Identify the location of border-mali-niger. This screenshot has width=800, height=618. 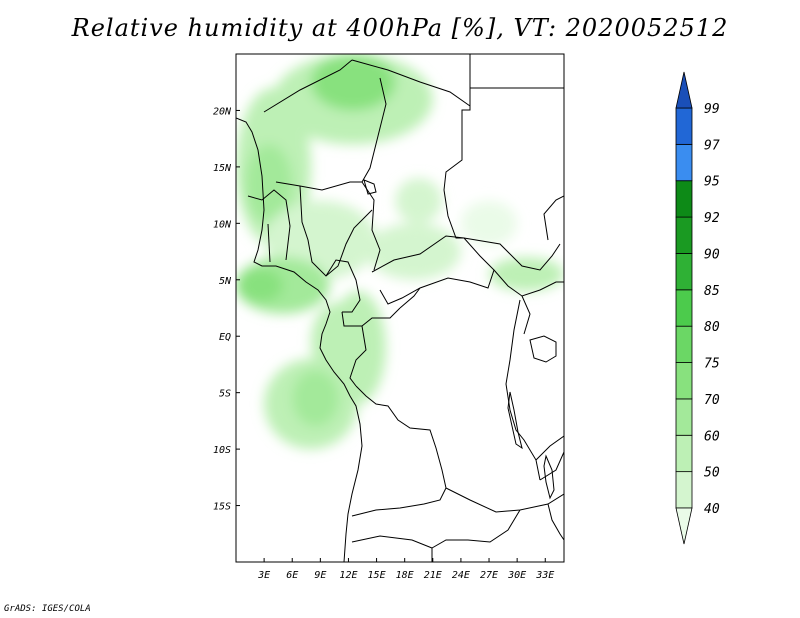
(318, 186).